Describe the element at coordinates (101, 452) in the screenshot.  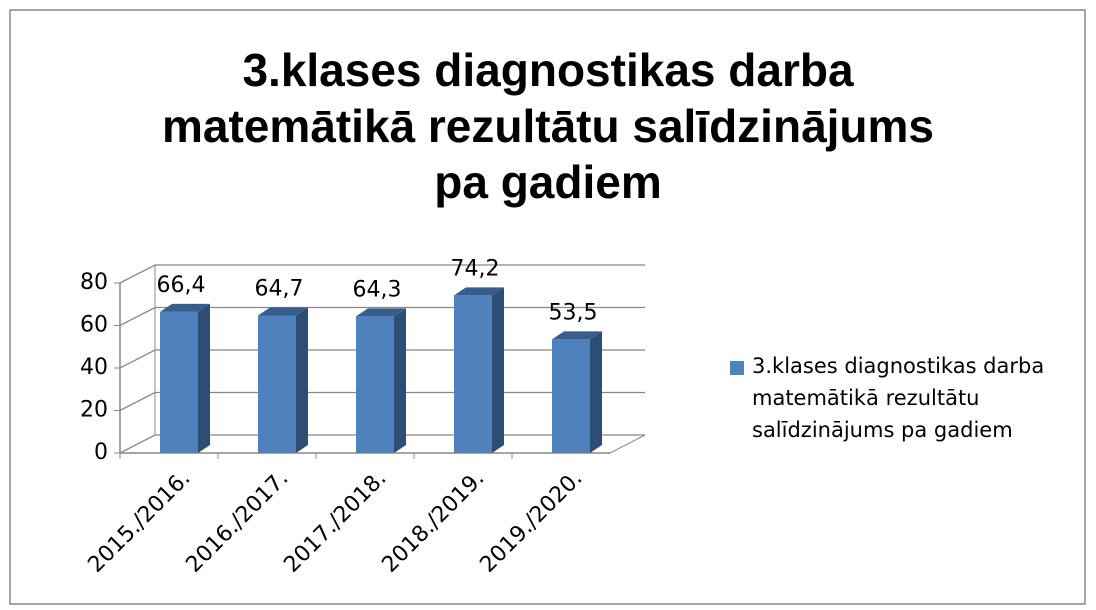
I see `y-tick-label: 0` at that location.